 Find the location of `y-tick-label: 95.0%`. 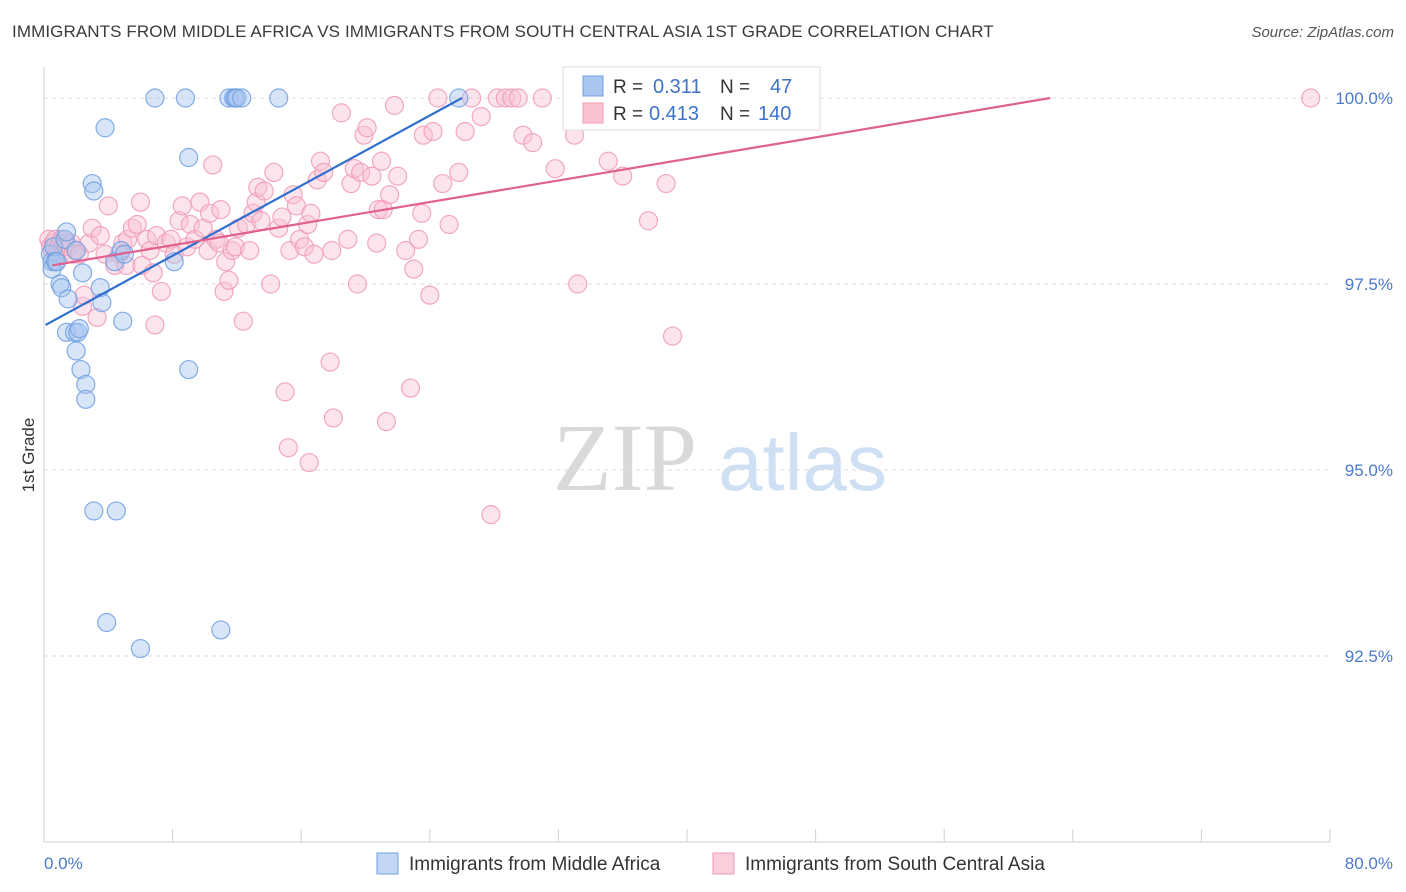

y-tick-label: 95.0% is located at coordinates (1369, 470).